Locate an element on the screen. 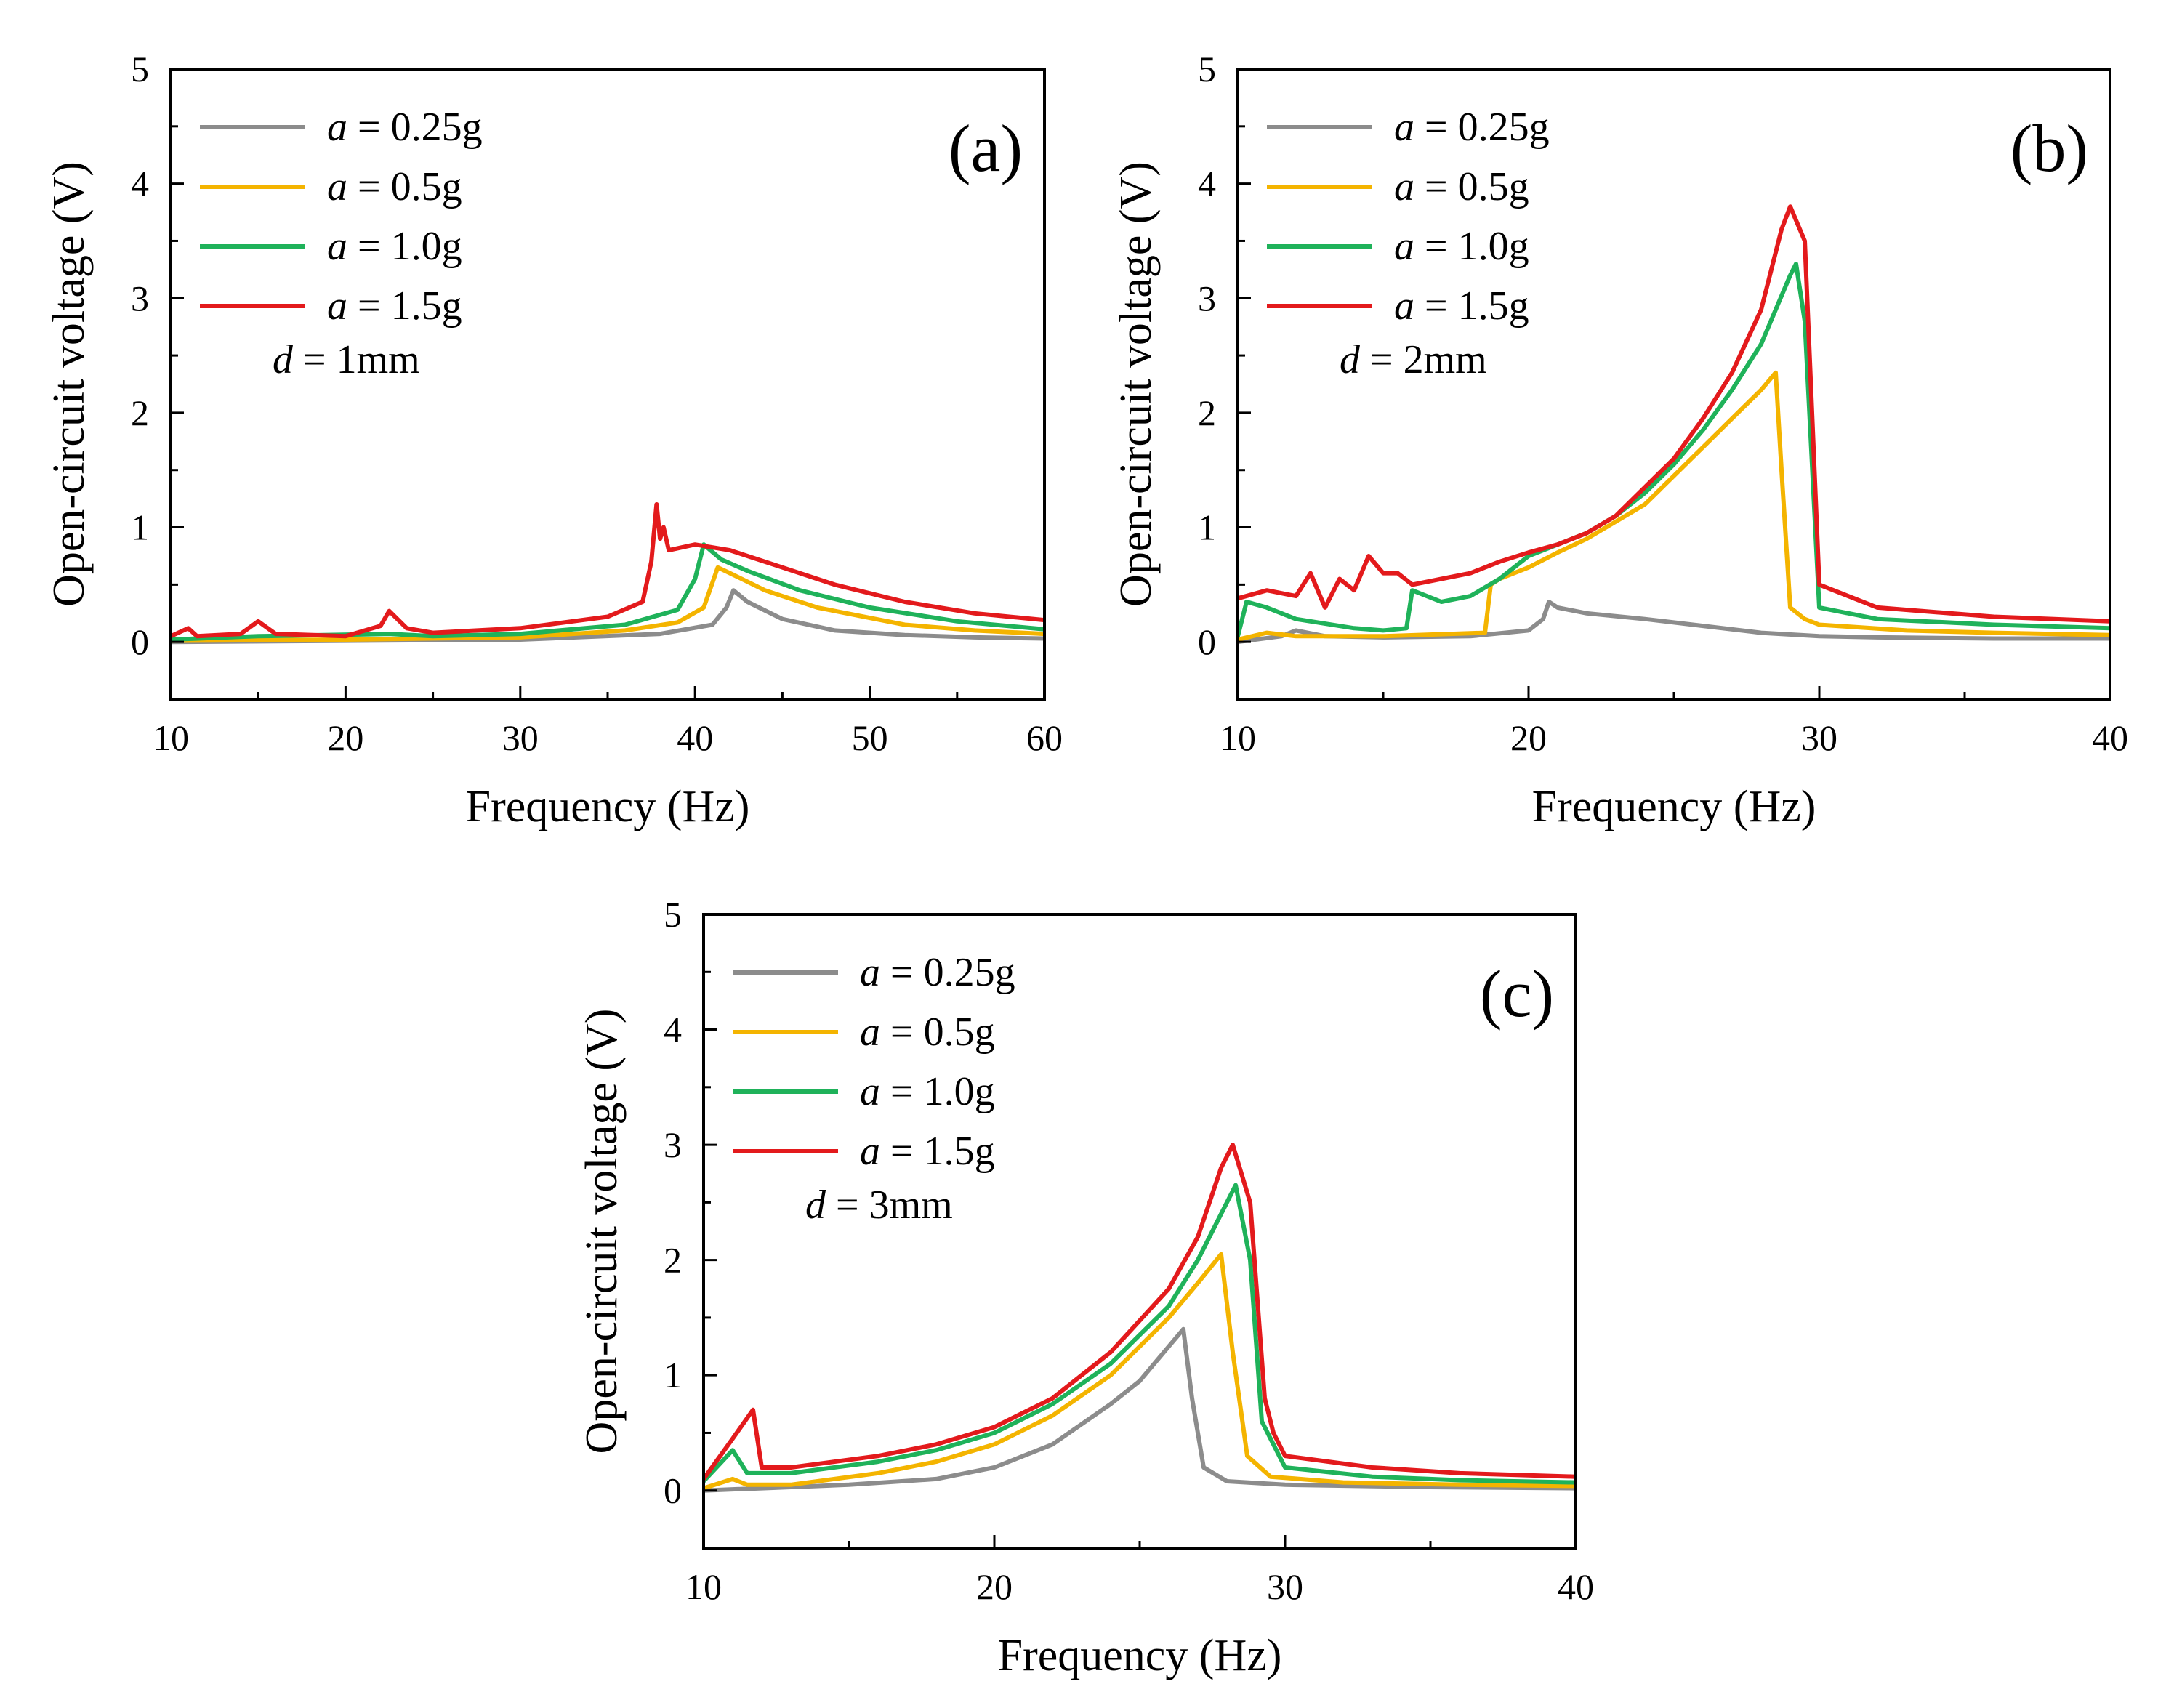 Image resolution: width=2182 pixels, height=1708 pixels. gap-annotation: d = 1mm is located at coordinates (347, 359).